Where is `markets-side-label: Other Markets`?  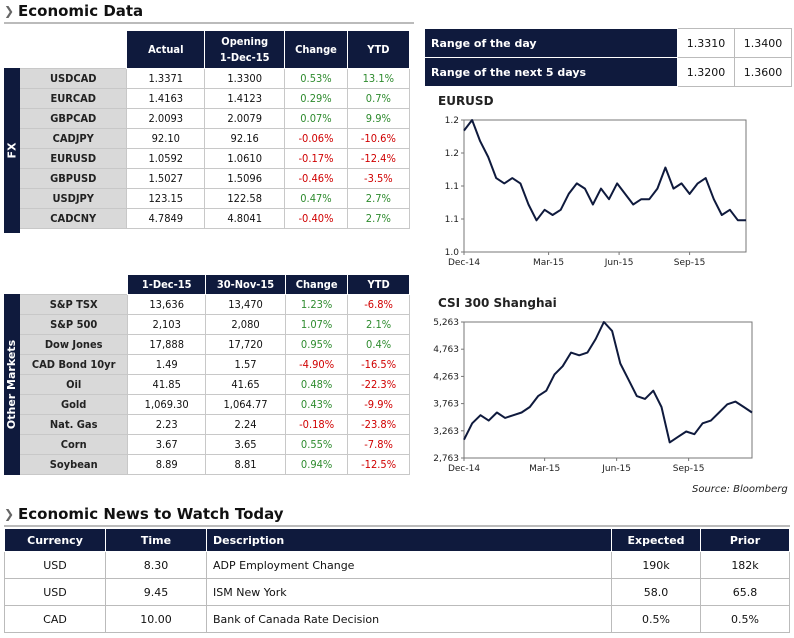 markets-side-label: Other Markets is located at coordinates (12, 384).